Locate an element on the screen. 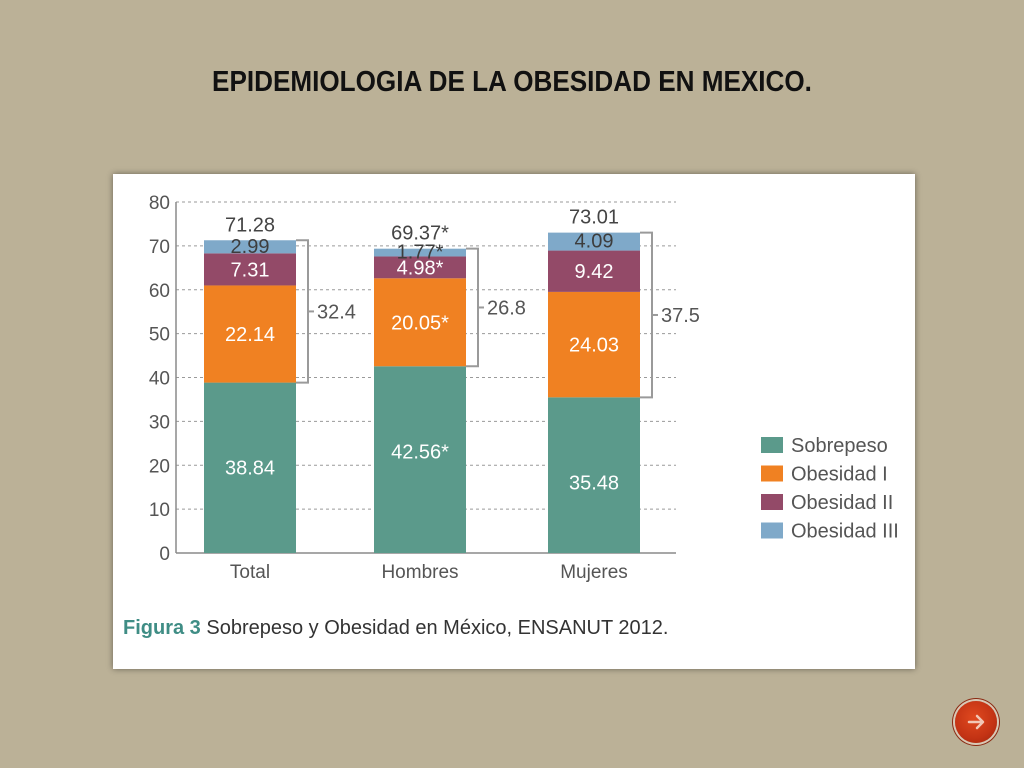 The image size is (1024, 768). next-slide-button is located at coordinates (976, 722).